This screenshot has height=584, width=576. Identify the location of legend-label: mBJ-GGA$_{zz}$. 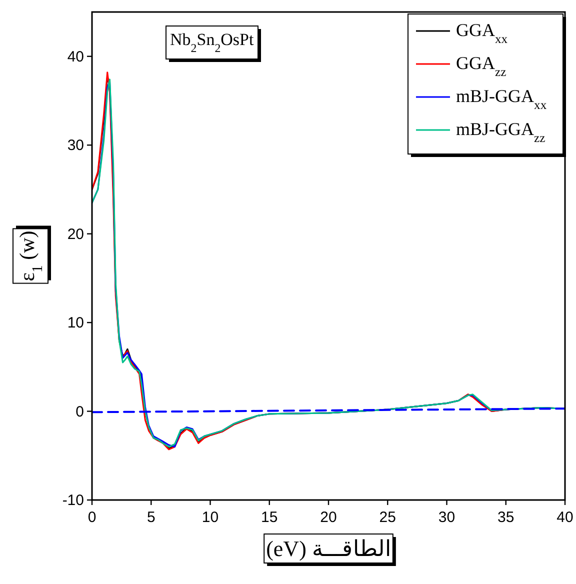
(501, 132).